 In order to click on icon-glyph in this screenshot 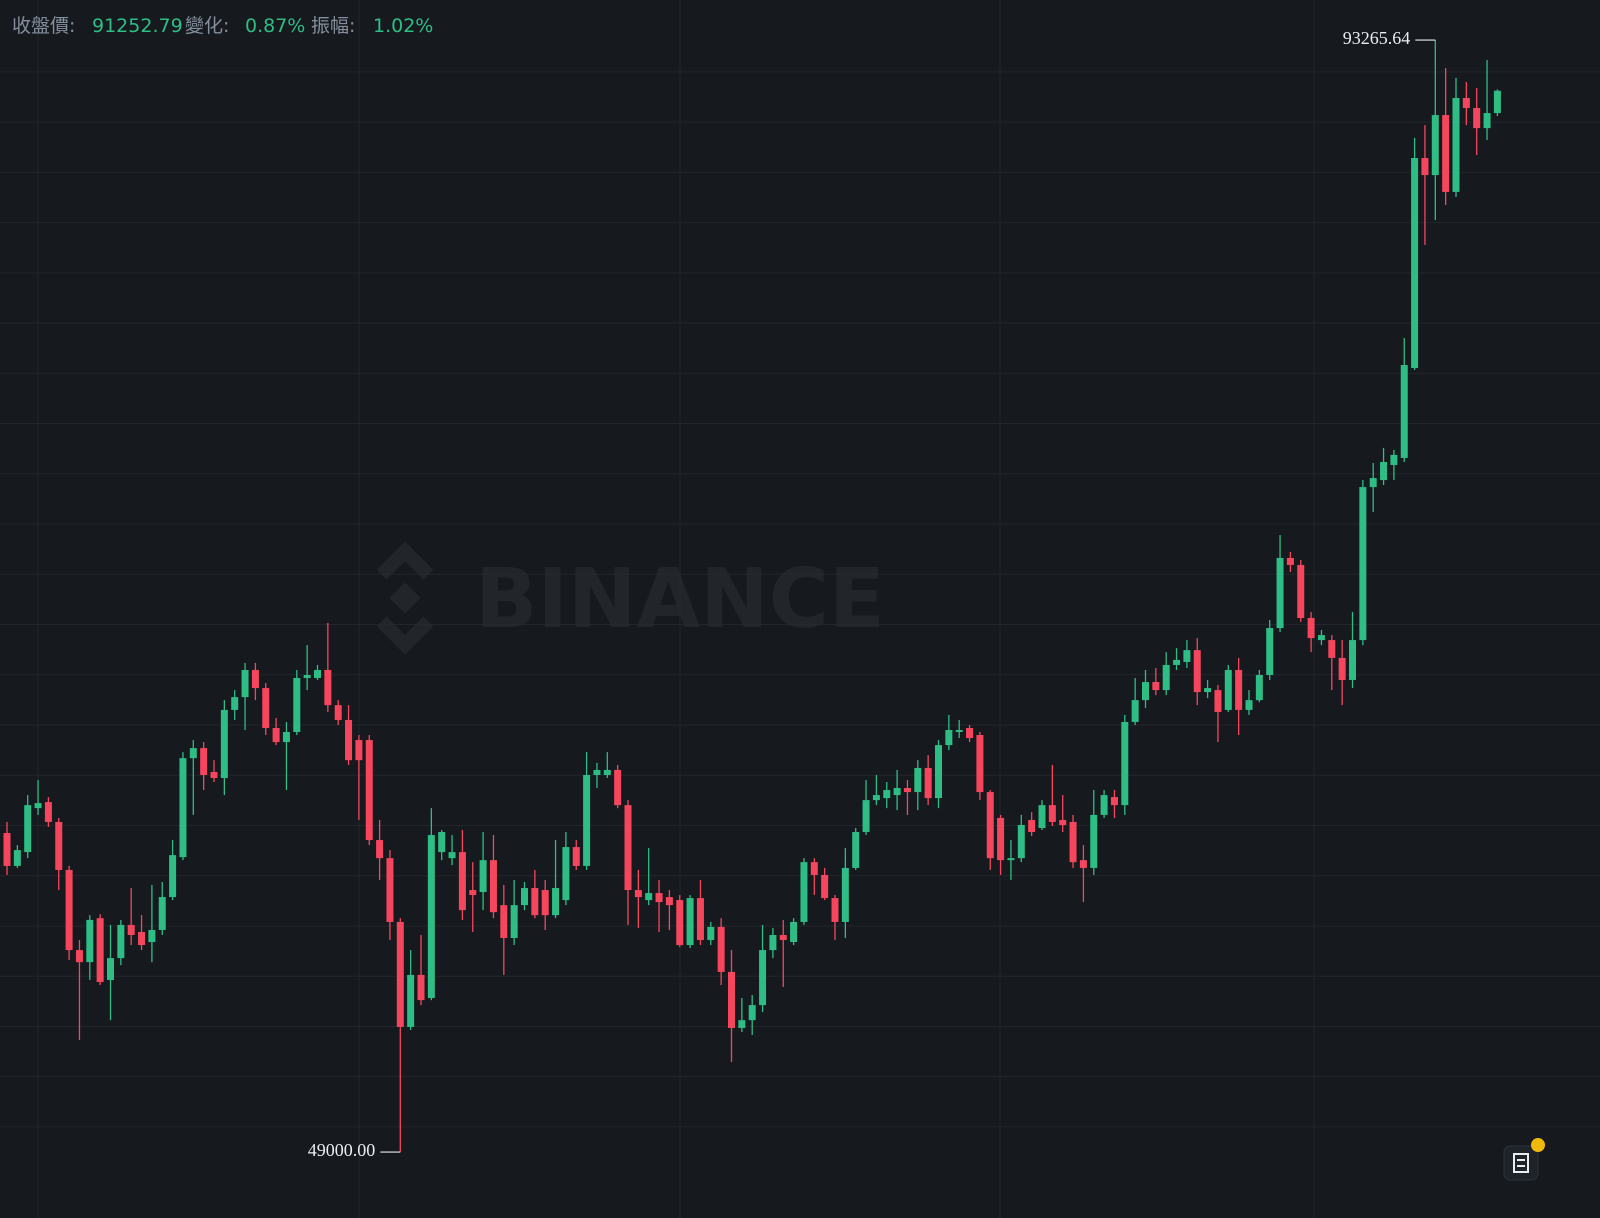, I will do `click(1521, 1163)`.